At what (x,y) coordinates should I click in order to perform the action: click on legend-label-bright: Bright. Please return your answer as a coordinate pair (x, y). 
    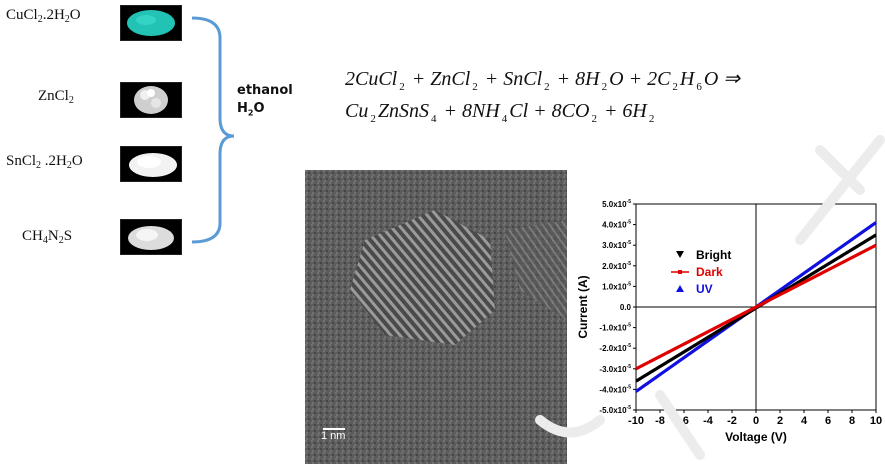
    Looking at the image, I should click on (713, 255).